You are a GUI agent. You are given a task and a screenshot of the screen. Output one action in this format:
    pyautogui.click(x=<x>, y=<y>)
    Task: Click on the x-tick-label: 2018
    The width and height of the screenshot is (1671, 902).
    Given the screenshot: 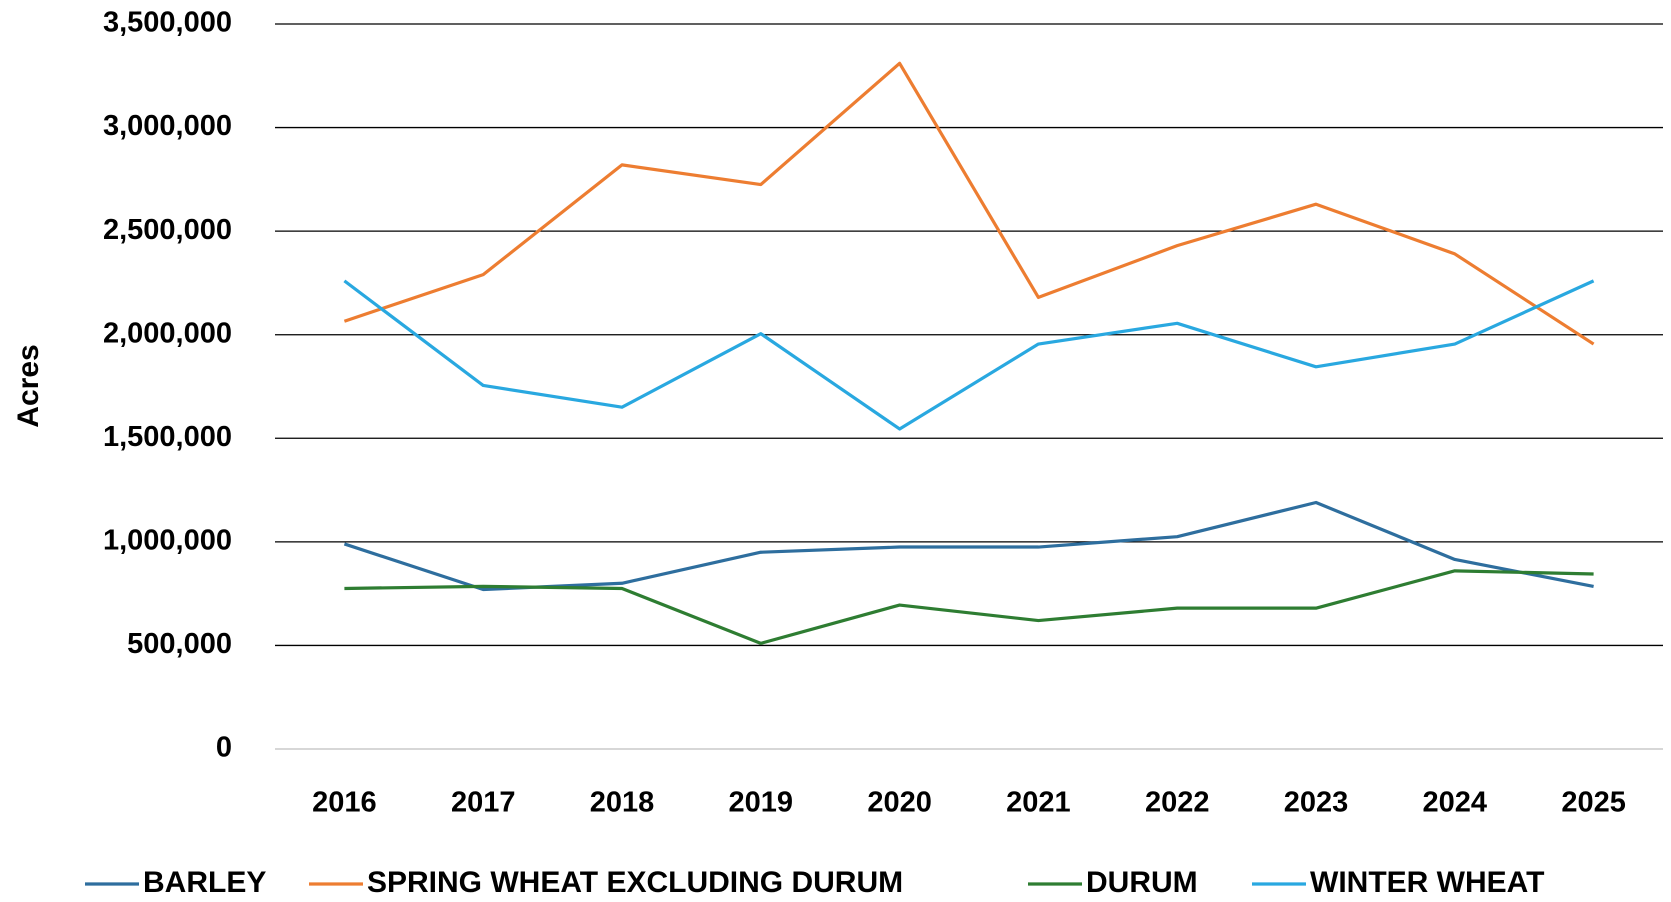 What is the action you would take?
    pyautogui.click(x=622, y=803)
    